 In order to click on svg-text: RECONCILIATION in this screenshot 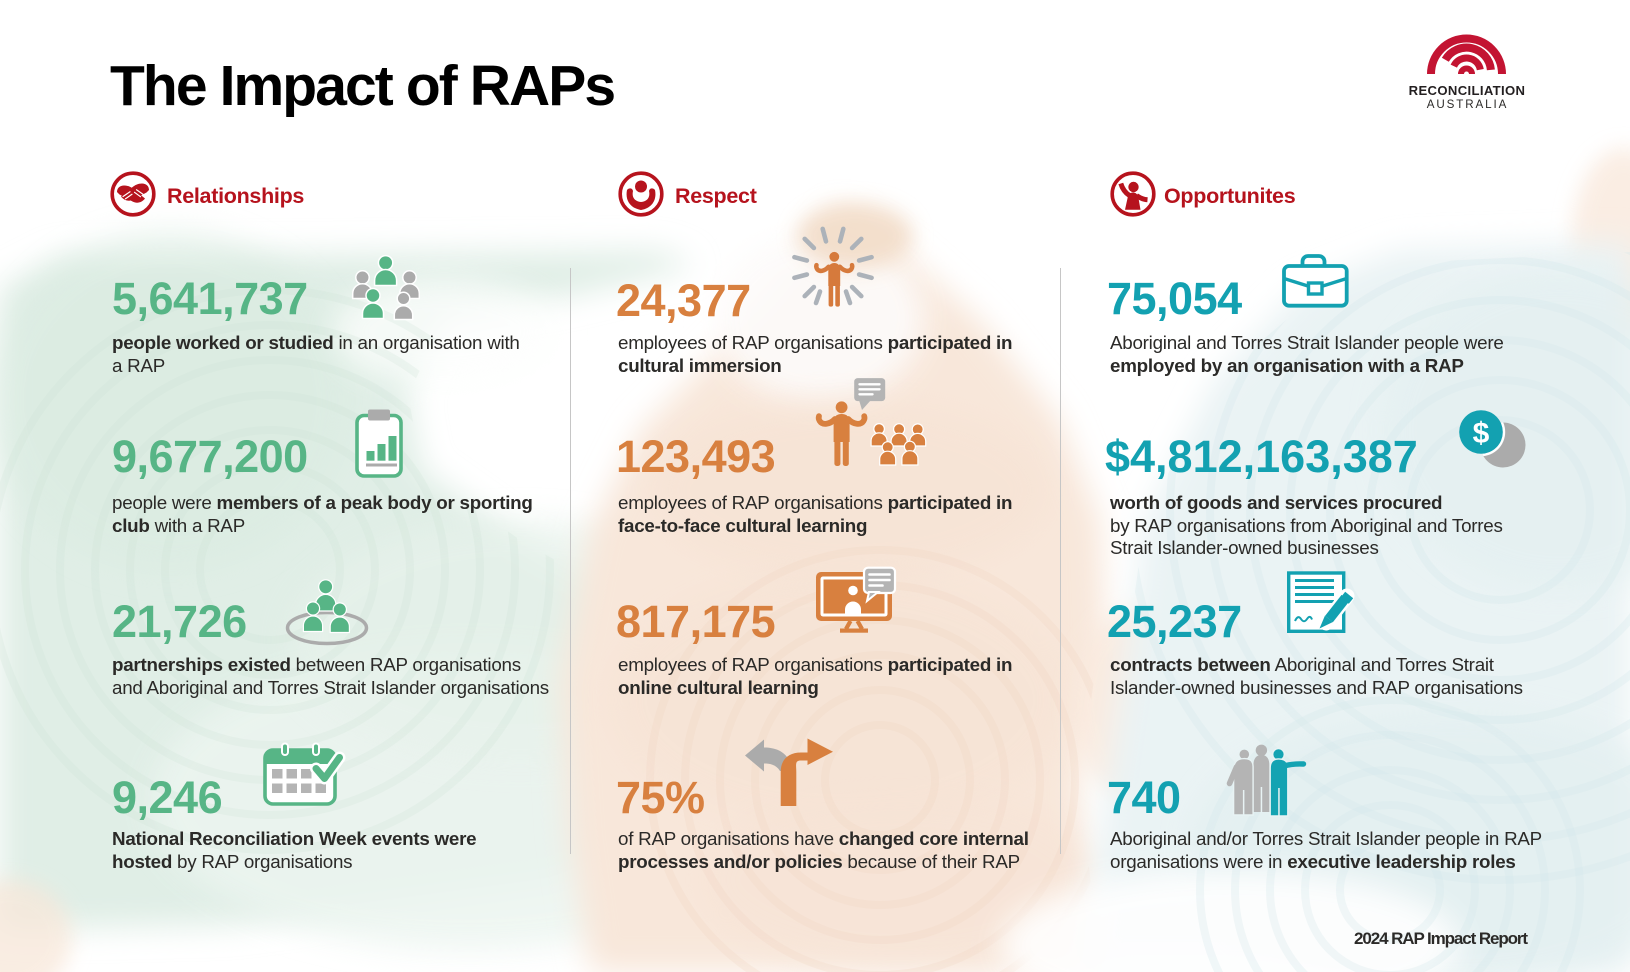, I will do `click(1467, 90)`.